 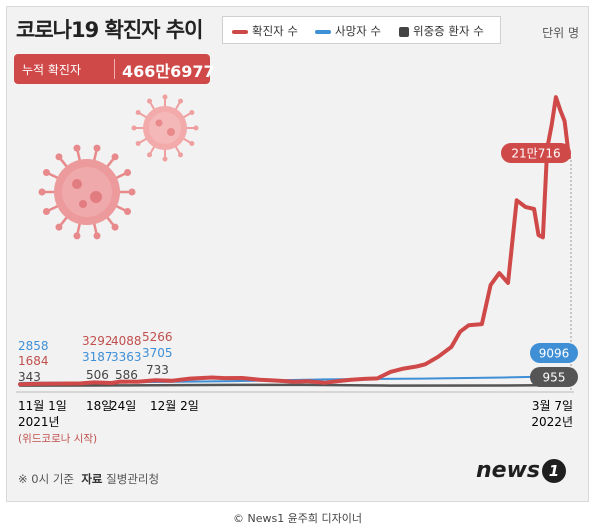 I want to click on cumulative-value: 466만6977, so click(x=168, y=71).